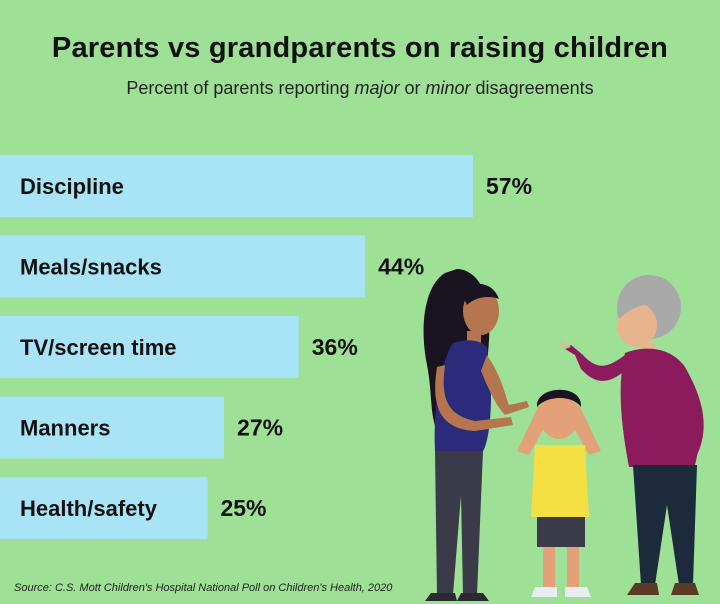 Image resolution: width=720 pixels, height=604 pixels. Describe the element at coordinates (65, 428) in the screenshot. I see `category-label: Manners` at that location.